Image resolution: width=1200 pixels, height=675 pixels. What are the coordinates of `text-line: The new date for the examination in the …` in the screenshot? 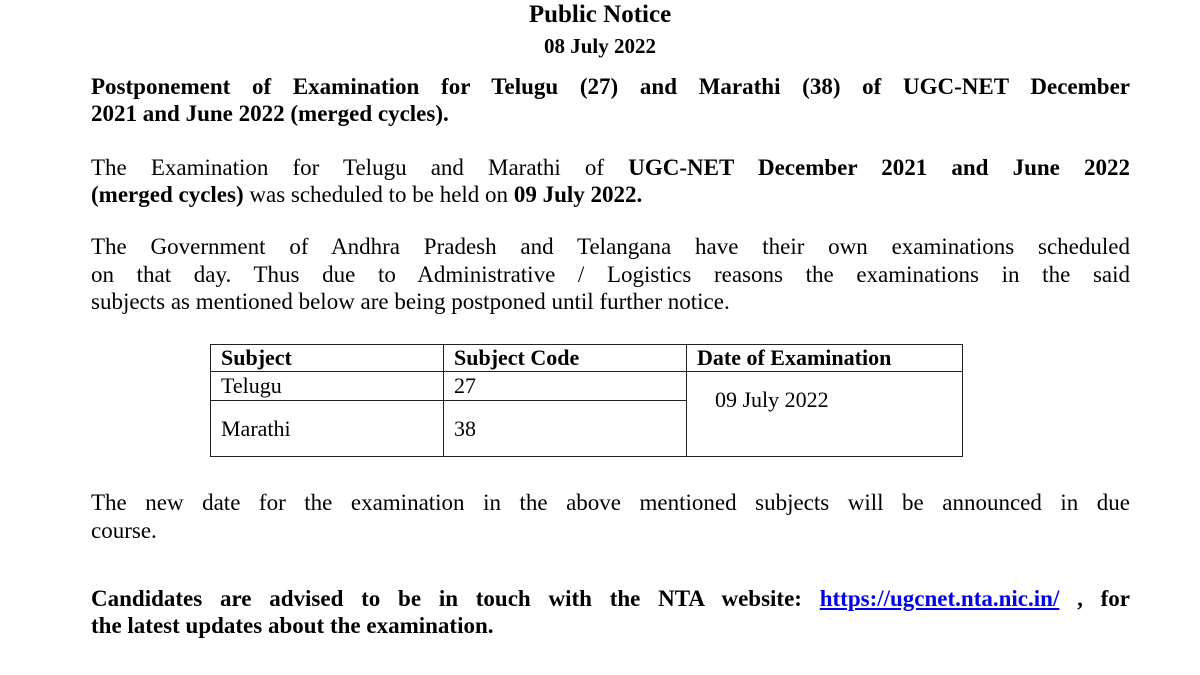 It's located at (610, 503).